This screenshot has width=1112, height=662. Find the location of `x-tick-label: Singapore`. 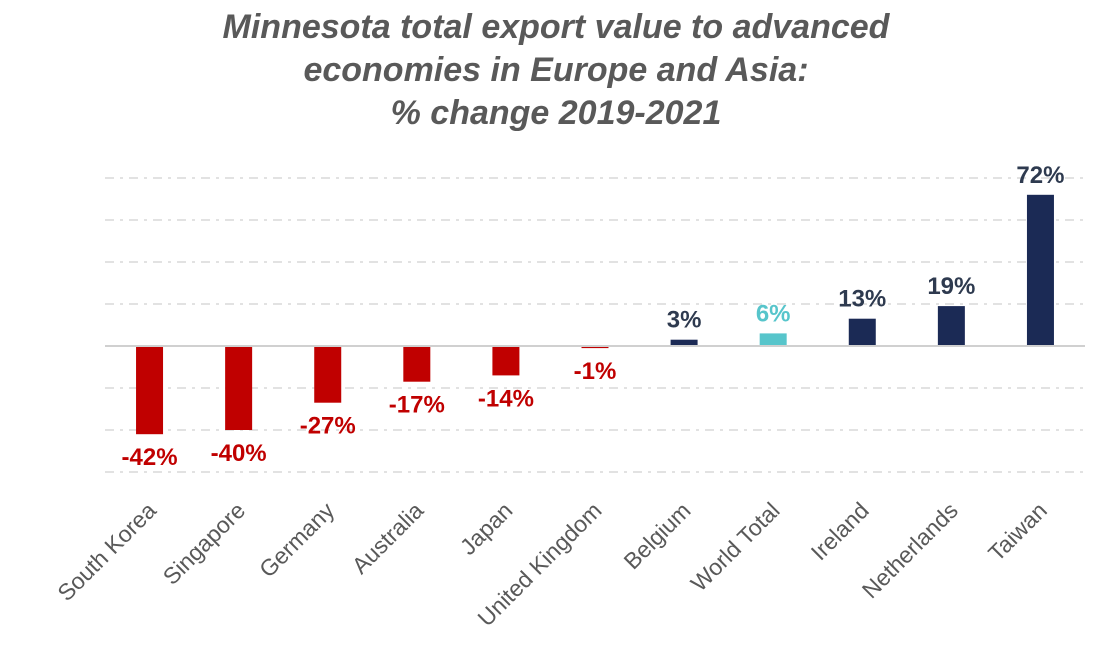

x-tick-label: Singapore is located at coordinates (204, 543).